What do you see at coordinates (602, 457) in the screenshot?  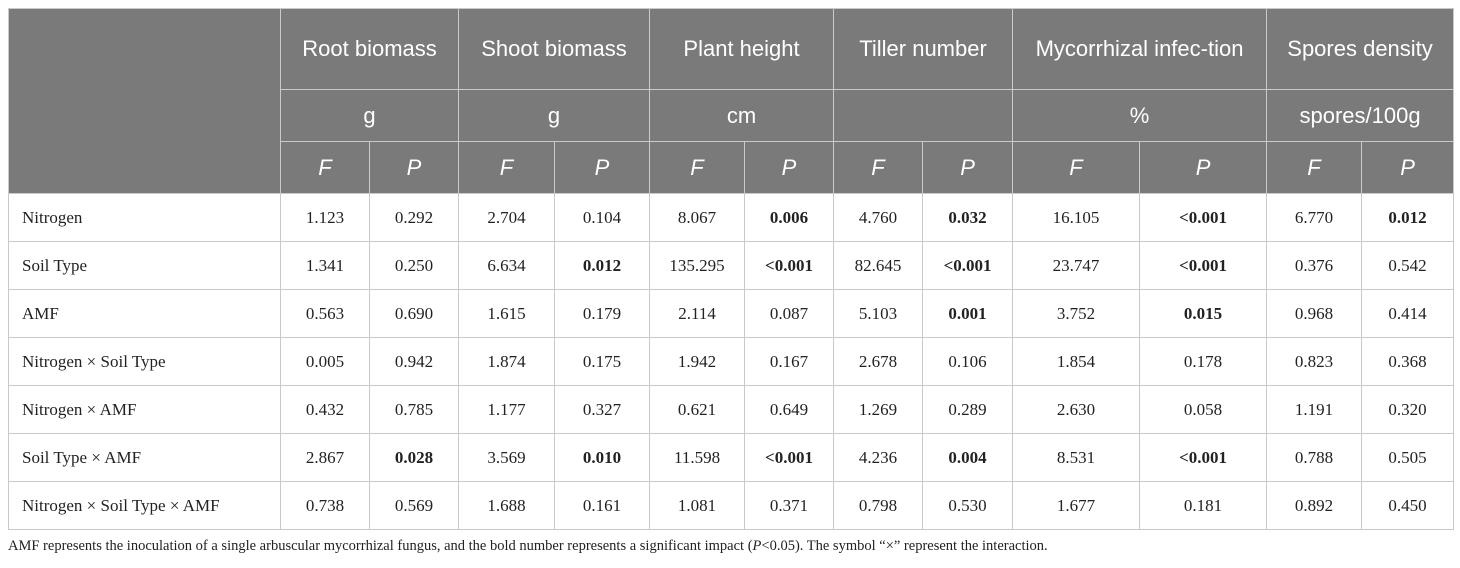 I see `p-value-cell: 0.010` at bounding box center [602, 457].